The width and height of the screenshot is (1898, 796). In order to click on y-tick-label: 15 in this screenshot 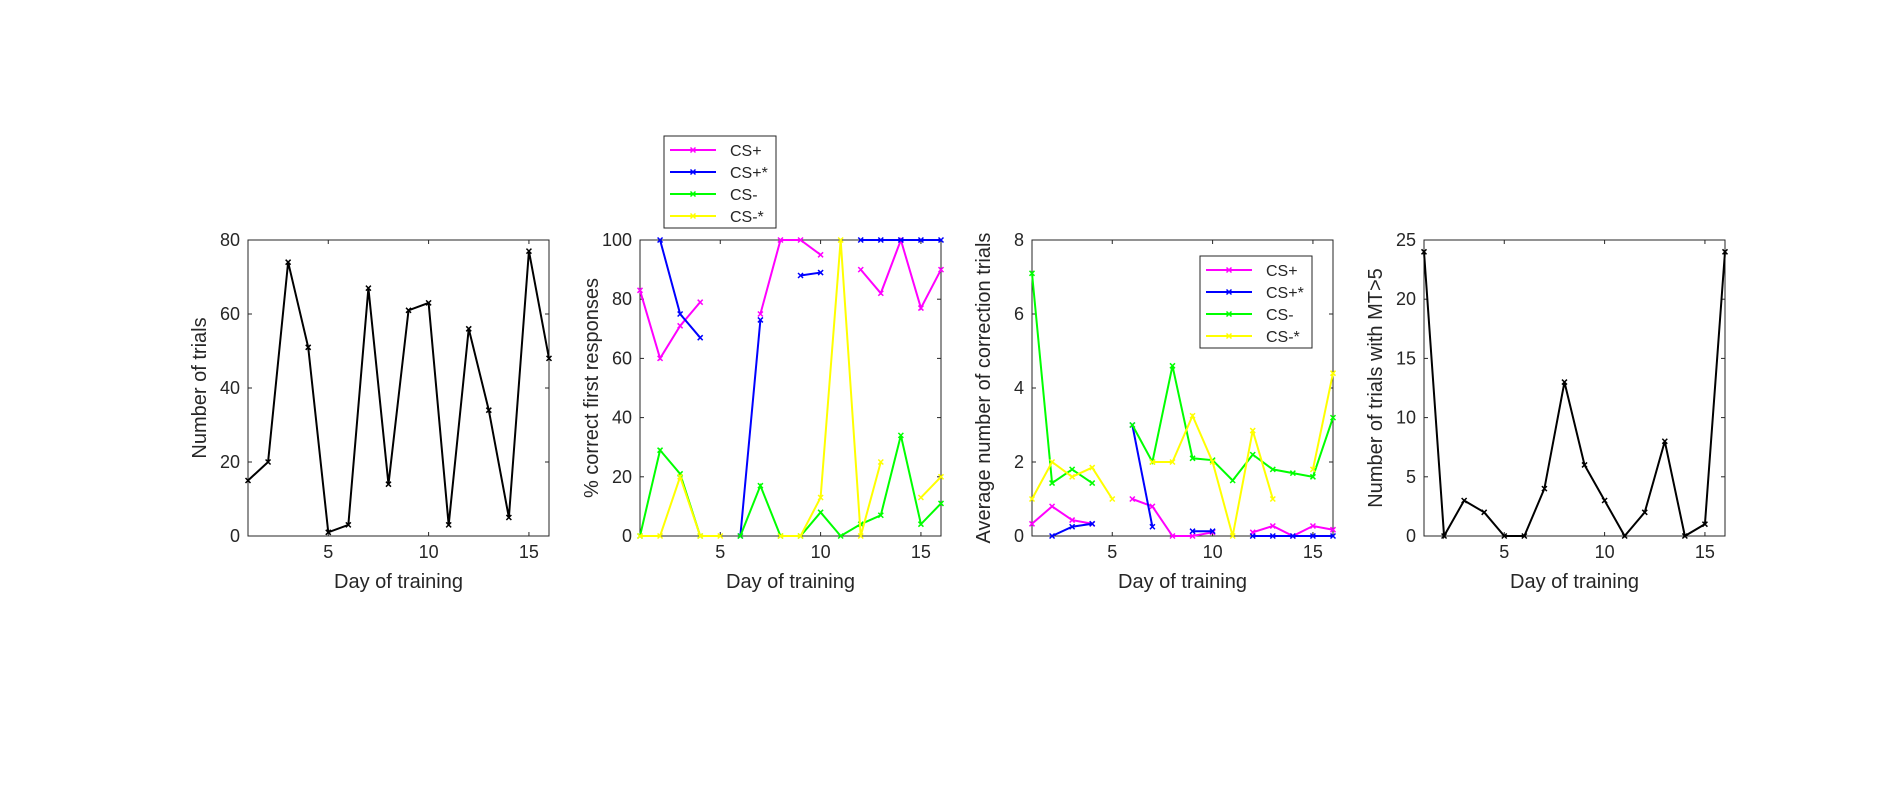, I will do `click(1406, 358)`.